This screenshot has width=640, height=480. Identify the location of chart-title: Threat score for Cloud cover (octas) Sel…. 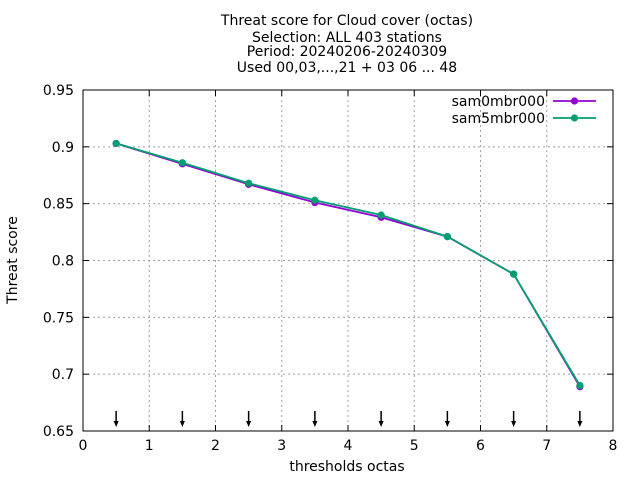
(346, 44).